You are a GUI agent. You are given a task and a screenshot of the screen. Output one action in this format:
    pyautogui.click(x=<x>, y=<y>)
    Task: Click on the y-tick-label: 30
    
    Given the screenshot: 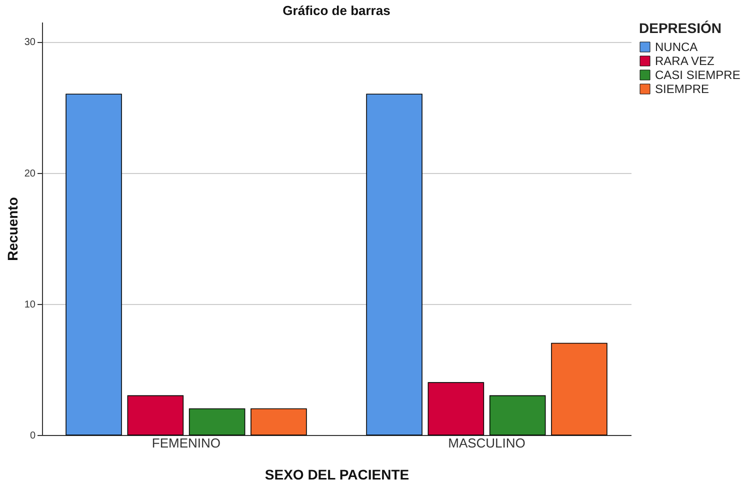 What is the action you would take?
    pyautogui.click(x=30, y=42)
    